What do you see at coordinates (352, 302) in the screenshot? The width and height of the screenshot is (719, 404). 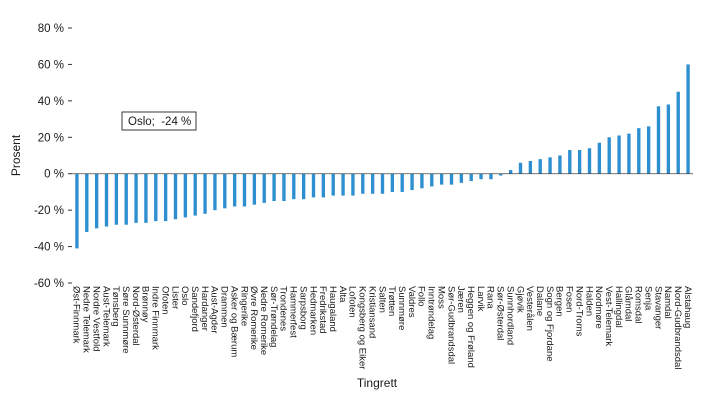 I see `x-tick-label: Lofoten` at bounding box center [352, 302].